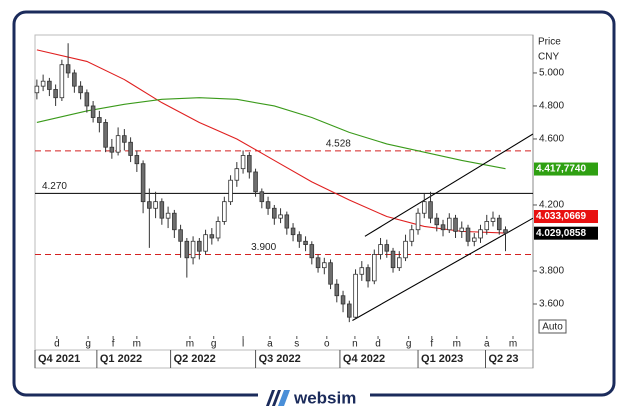  Describe the element at coordinates (431, 344) in the screenshot. I see `x-tick-label: f` at that location.